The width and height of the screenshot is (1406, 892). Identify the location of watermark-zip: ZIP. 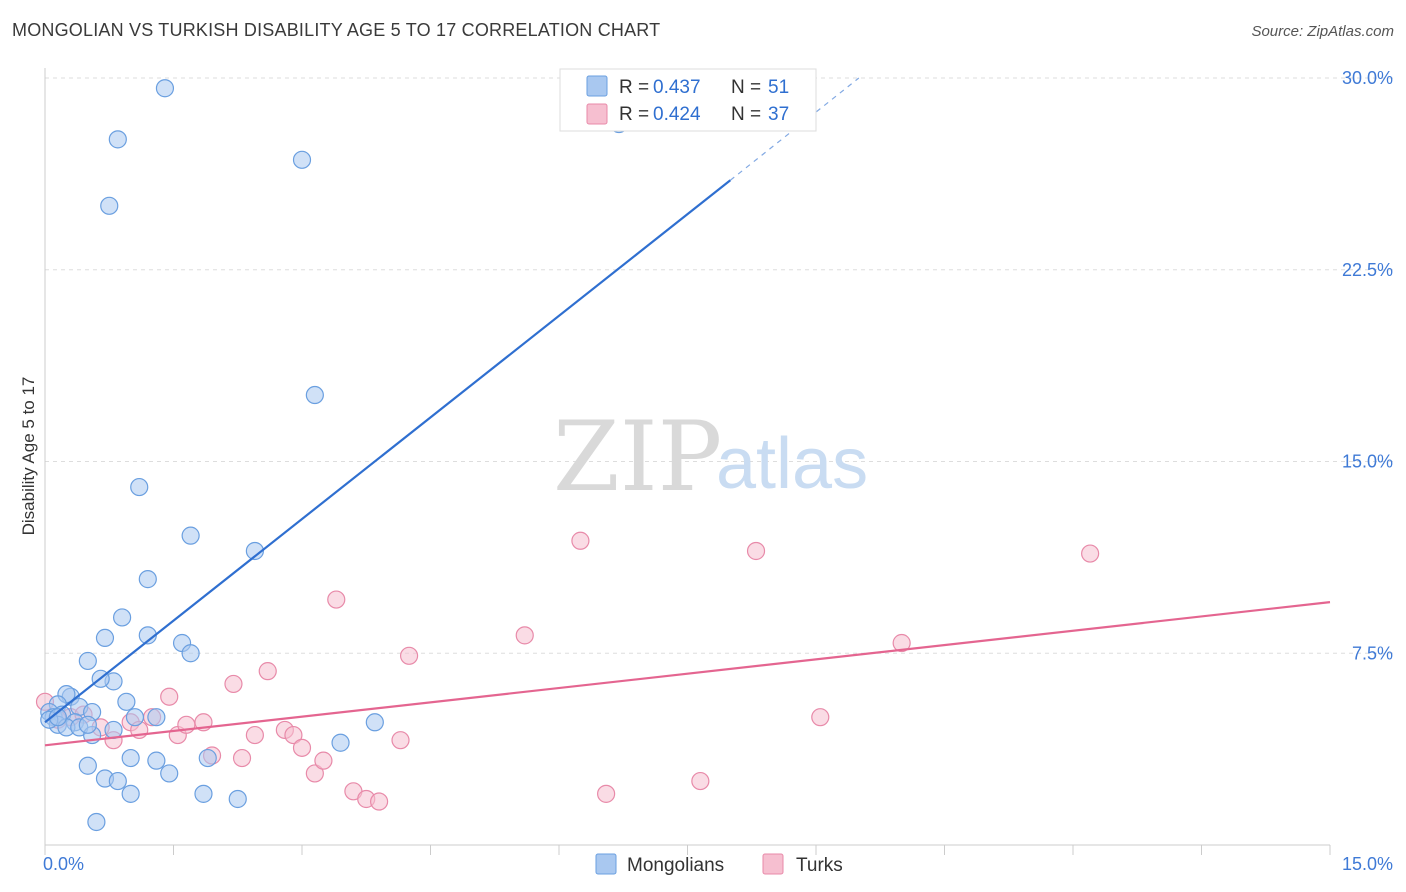
(637, 457).